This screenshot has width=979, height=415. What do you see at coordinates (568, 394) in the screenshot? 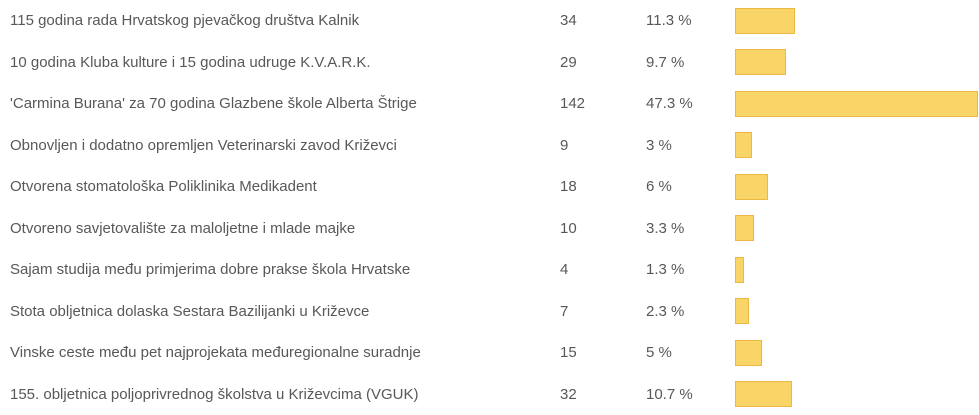
I see `poll-votes-count: 32` at bounding box center [568, 394].